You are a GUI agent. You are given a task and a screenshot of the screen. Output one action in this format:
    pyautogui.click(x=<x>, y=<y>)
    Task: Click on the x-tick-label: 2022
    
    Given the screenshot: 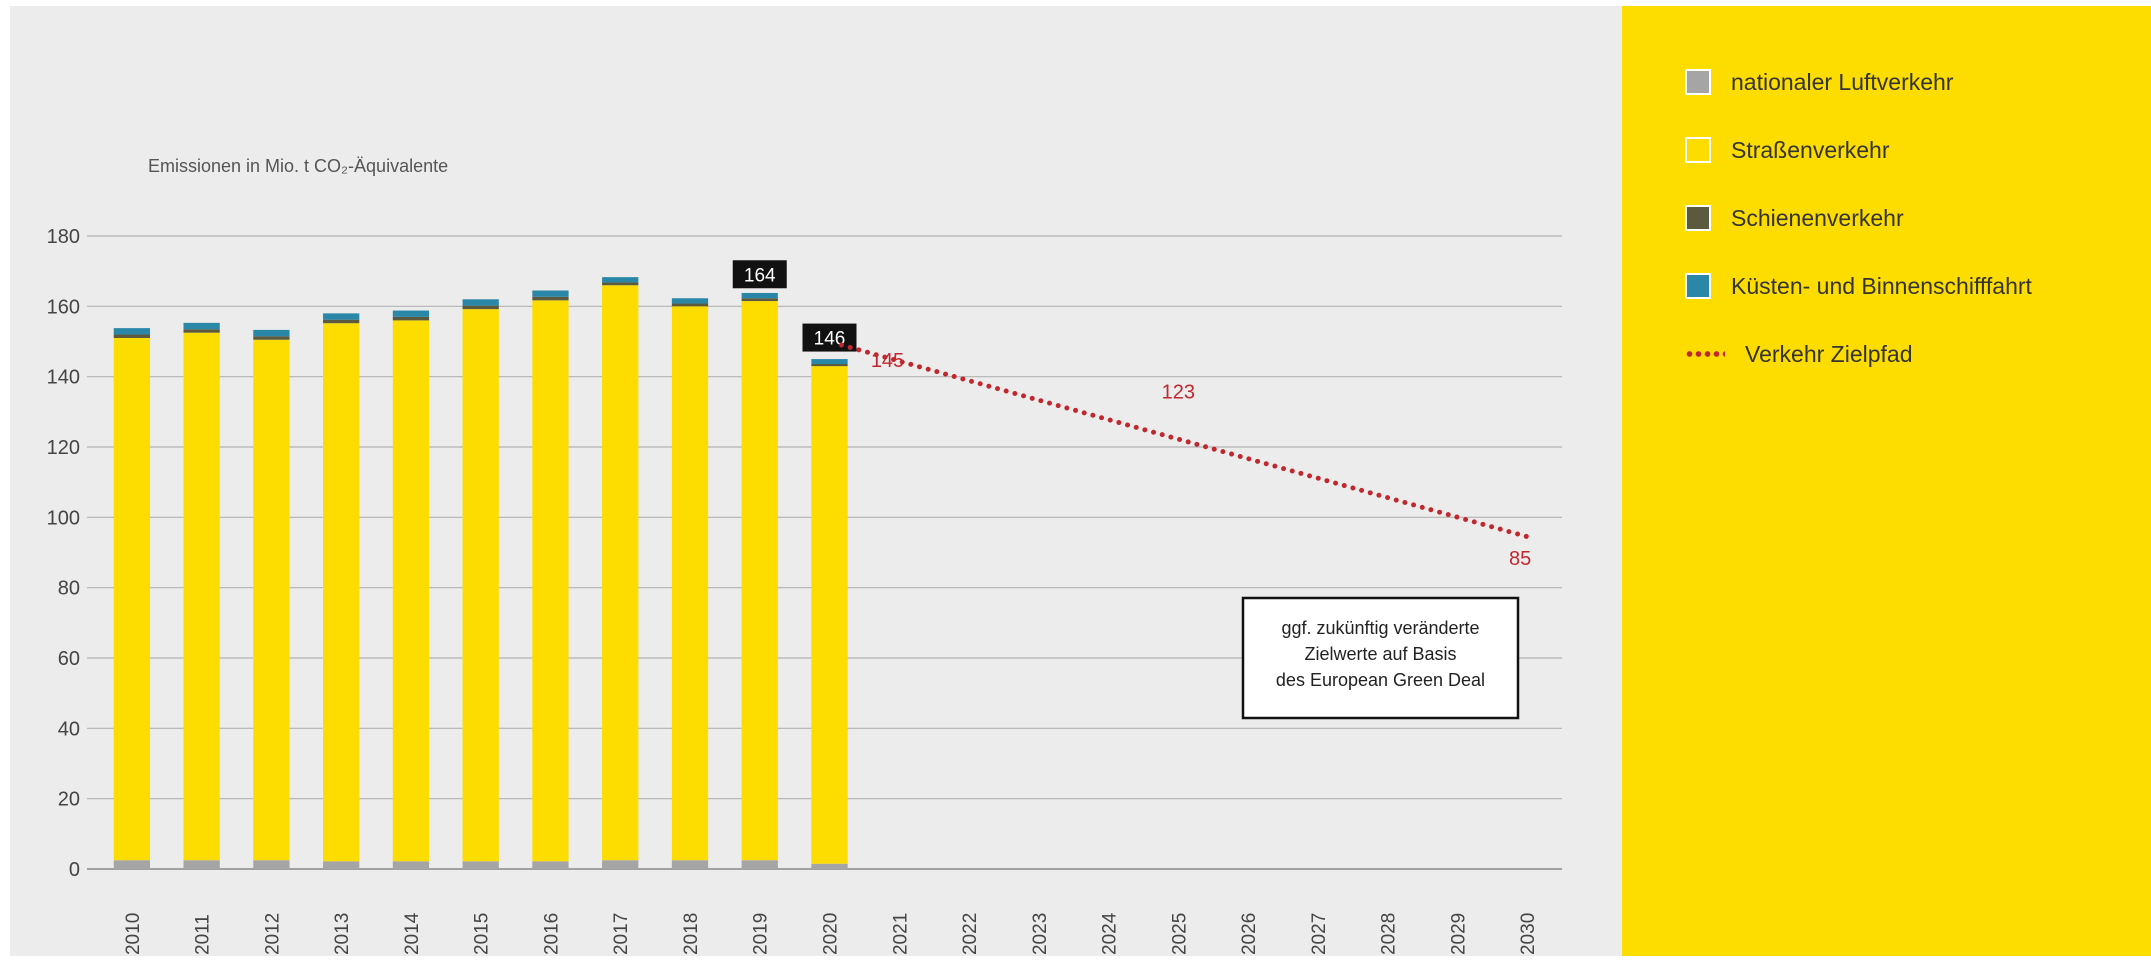 What is the action you would take?
    pyautogui.click(x=970, y=934)
    